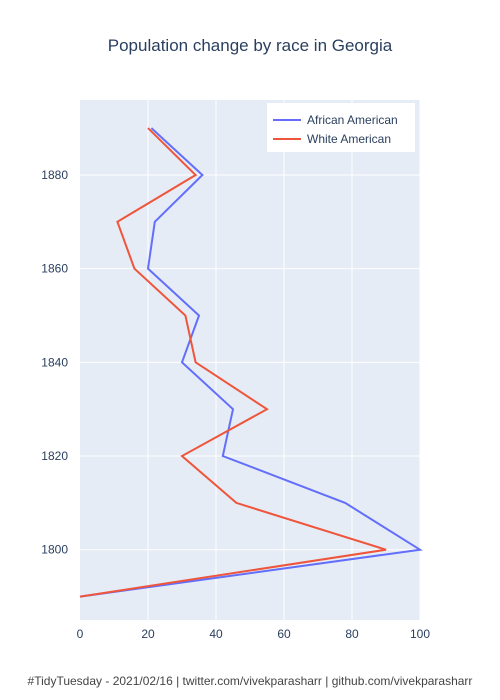 This screenshot has width=500, height=700. I want to click on legend-label-african-american: African American, so click(352, 120).